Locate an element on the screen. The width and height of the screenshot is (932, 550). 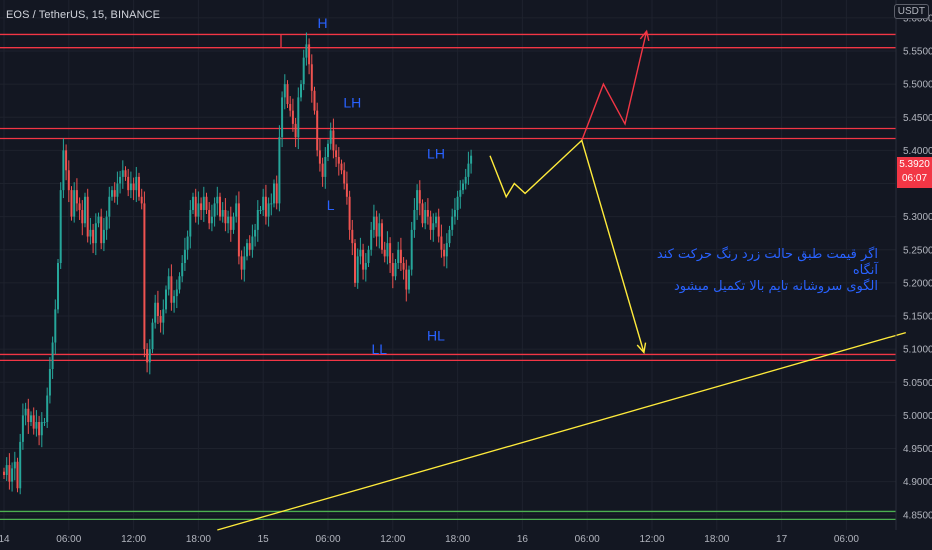
time-tick-label: 14 is located at coordinates (5, 539).